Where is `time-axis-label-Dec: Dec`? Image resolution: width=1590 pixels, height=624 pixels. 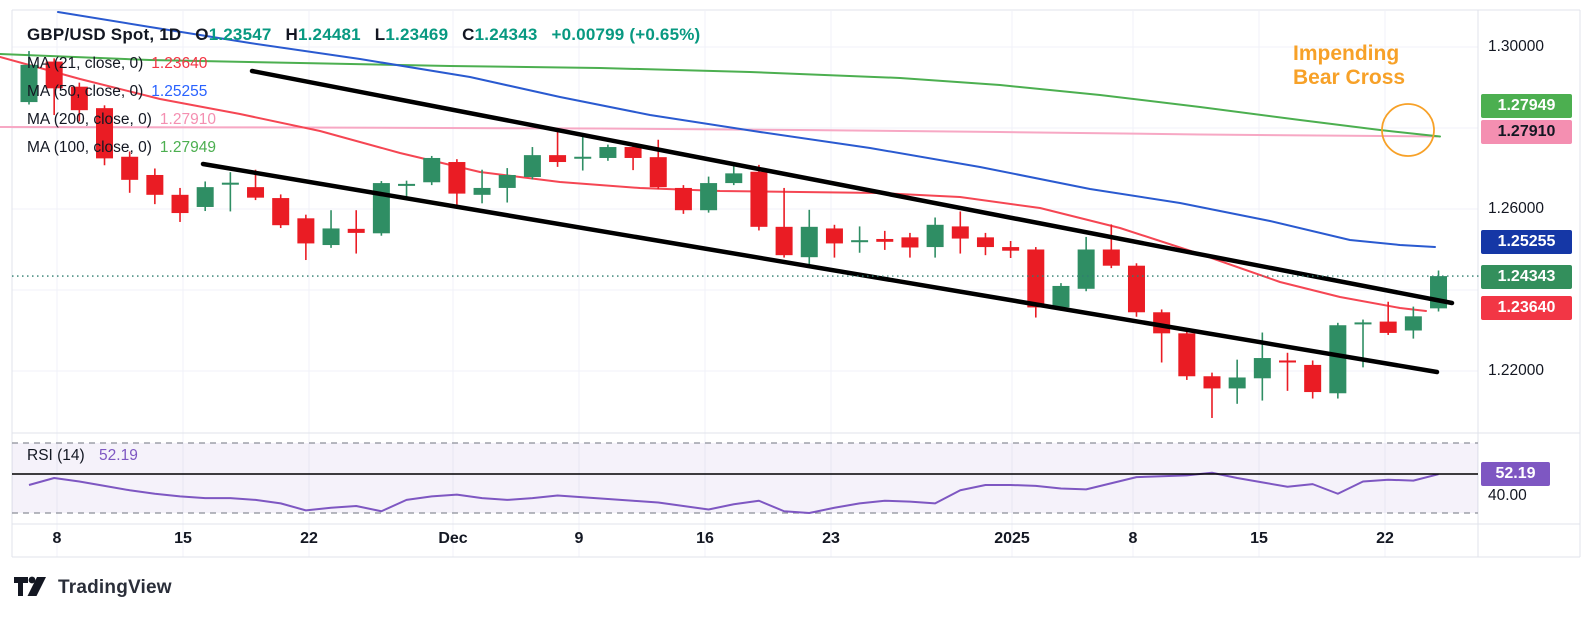 time-axis-label-Dec: Dec is located at coordinates (453, 538).